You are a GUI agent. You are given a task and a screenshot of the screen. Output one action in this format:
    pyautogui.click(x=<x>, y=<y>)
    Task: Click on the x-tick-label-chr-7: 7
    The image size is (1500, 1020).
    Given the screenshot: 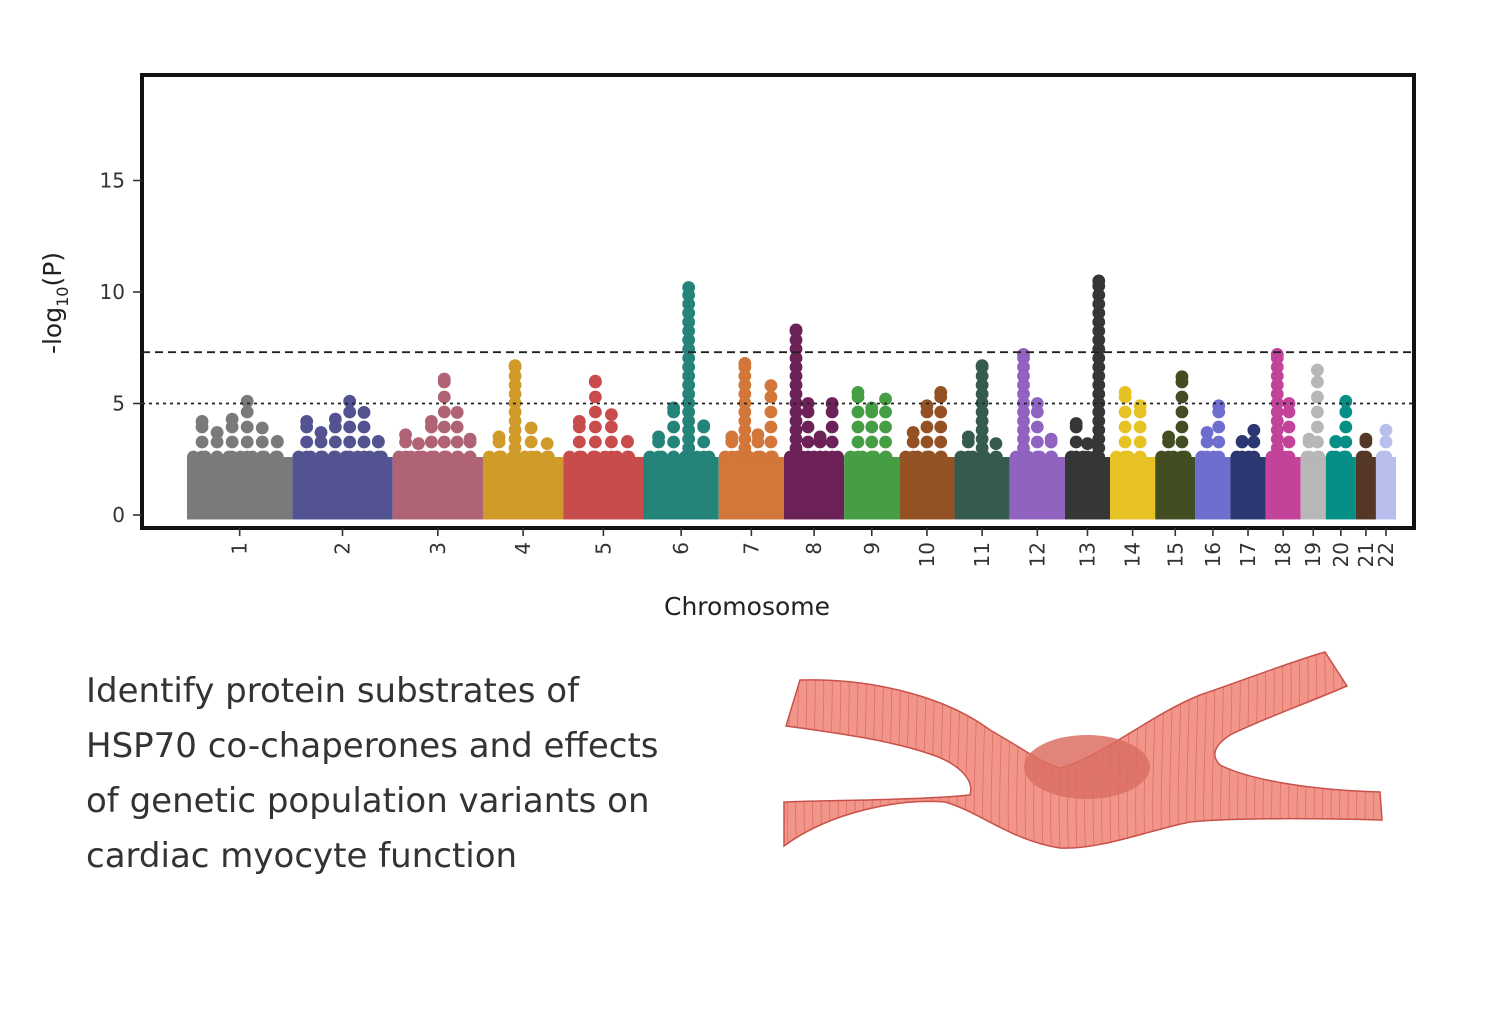 What is the action you would take?
    pyautogui.click(x=751, y=548)
    